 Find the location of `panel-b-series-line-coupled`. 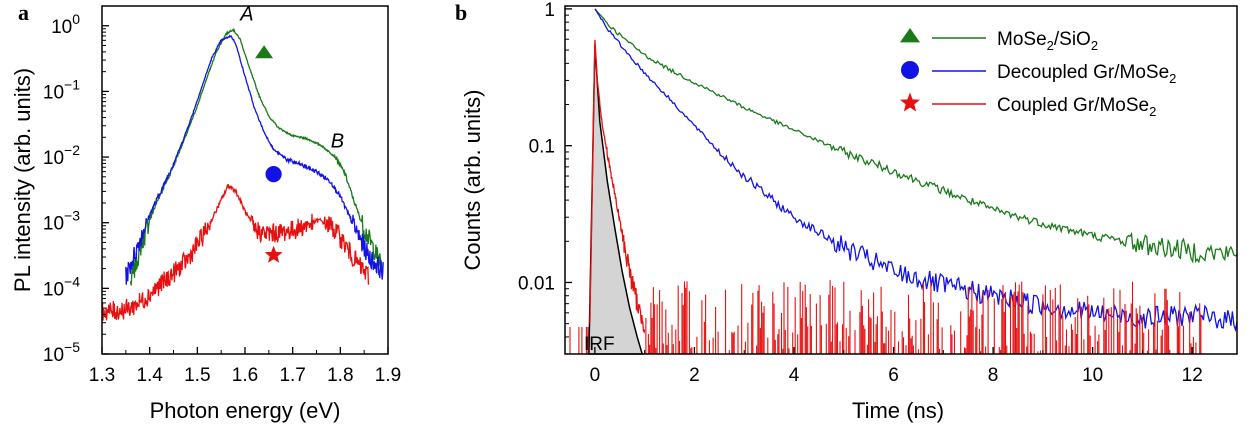

panel-b-series-line-coupled is located at coordinates (617, 186).